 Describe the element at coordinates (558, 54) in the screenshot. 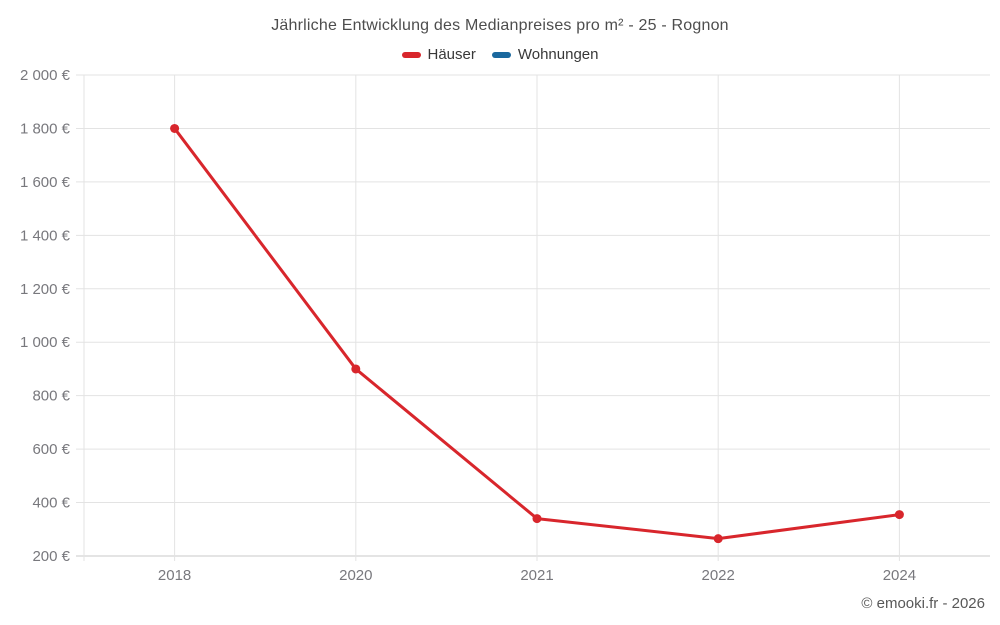

I see `legend-item-label: Wohnungen` at that location.